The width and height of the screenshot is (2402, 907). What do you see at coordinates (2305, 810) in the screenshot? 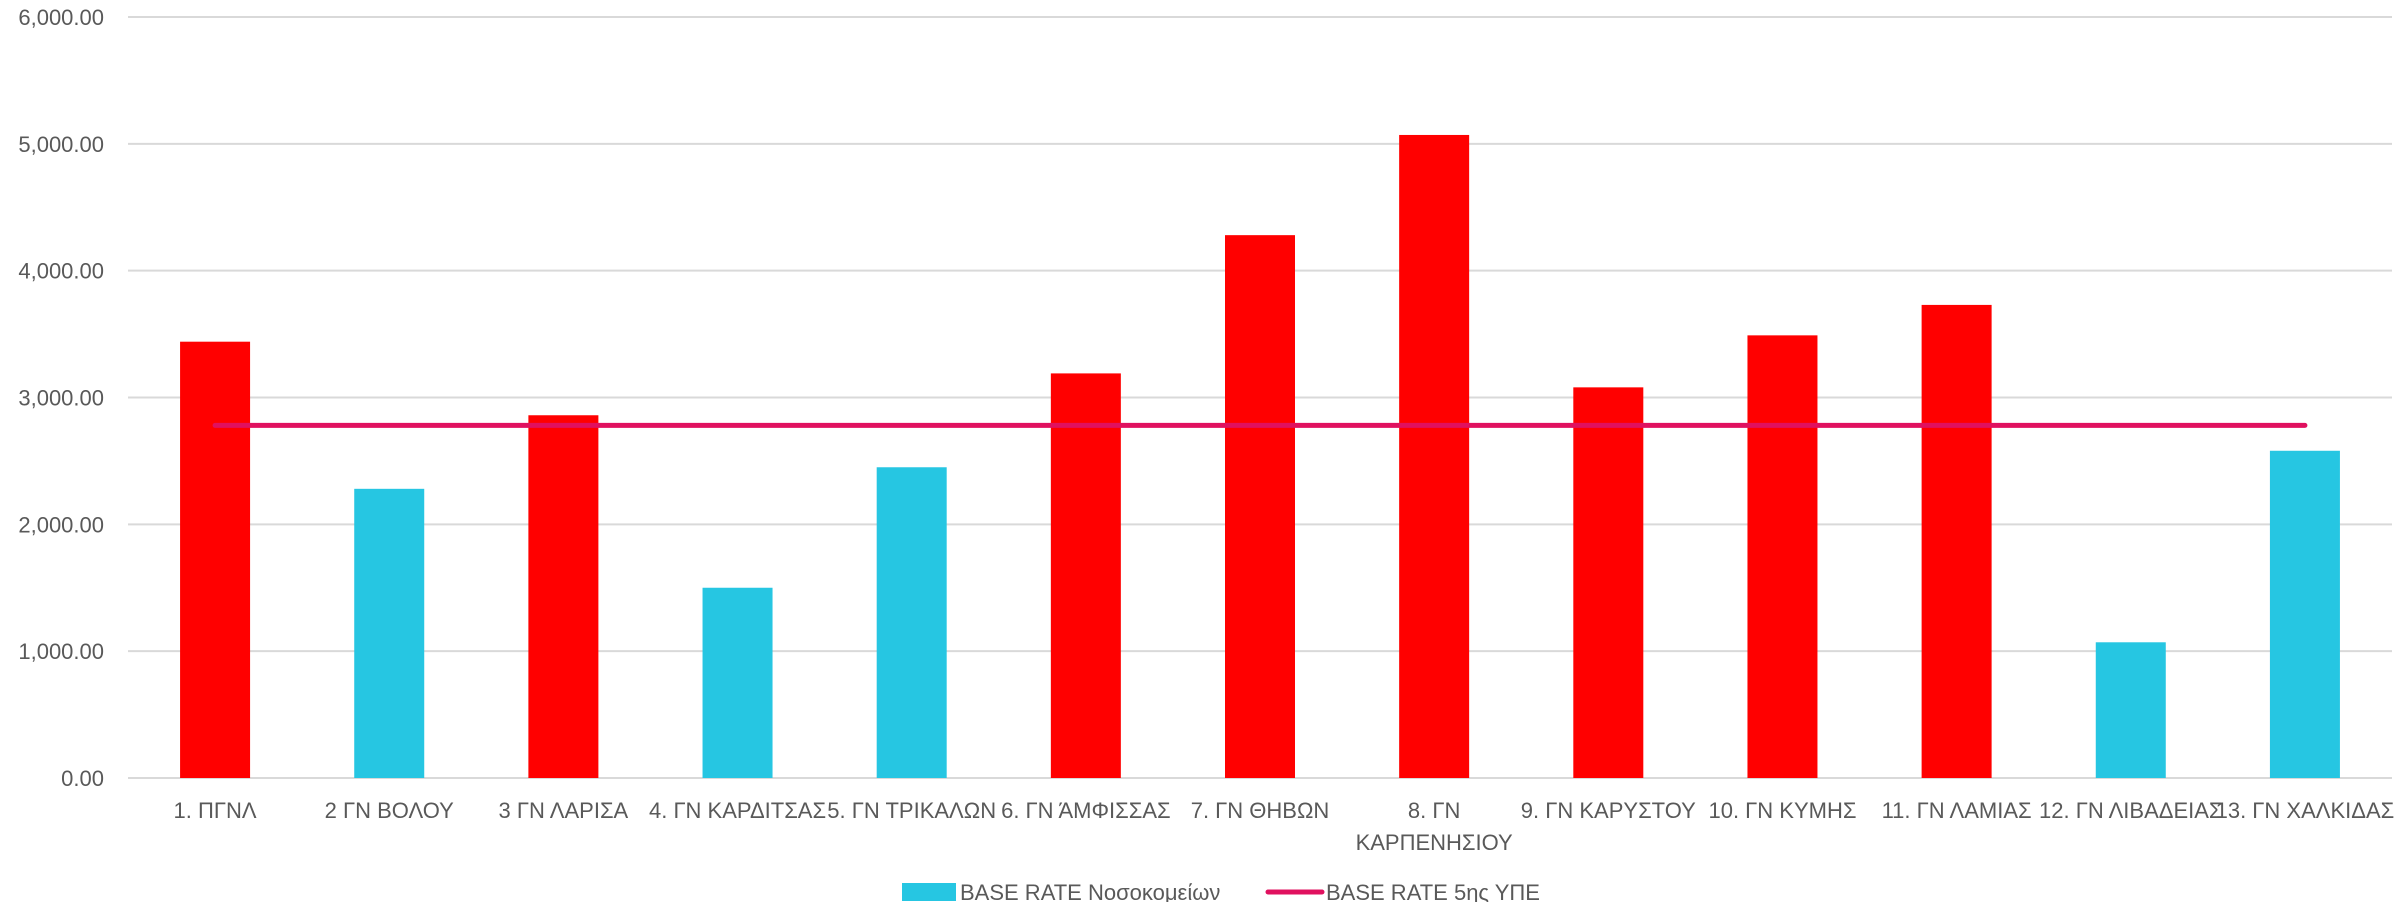
I see `x-tick-label: 13. ΓΝ ΧΑΛΚΙΔΑΣ` at bounding box center [2305, 810].